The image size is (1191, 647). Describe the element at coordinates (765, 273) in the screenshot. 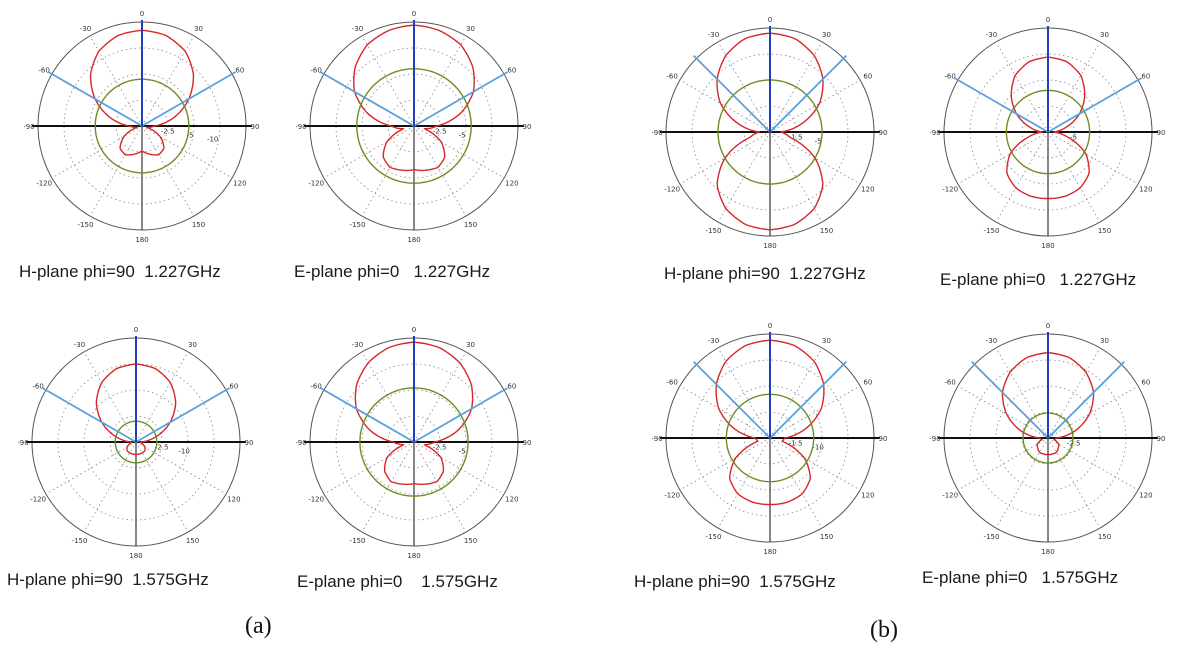

I see `caption-b-h-1227: H-plane phi=90 1.227GHz` at that location.